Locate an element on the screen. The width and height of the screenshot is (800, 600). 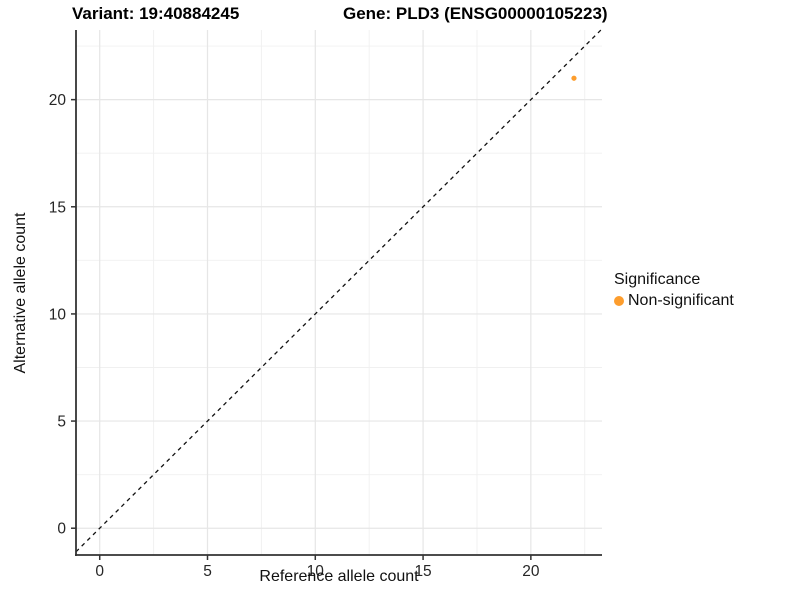
legend-point-icon is located at coordinates (619, 301).